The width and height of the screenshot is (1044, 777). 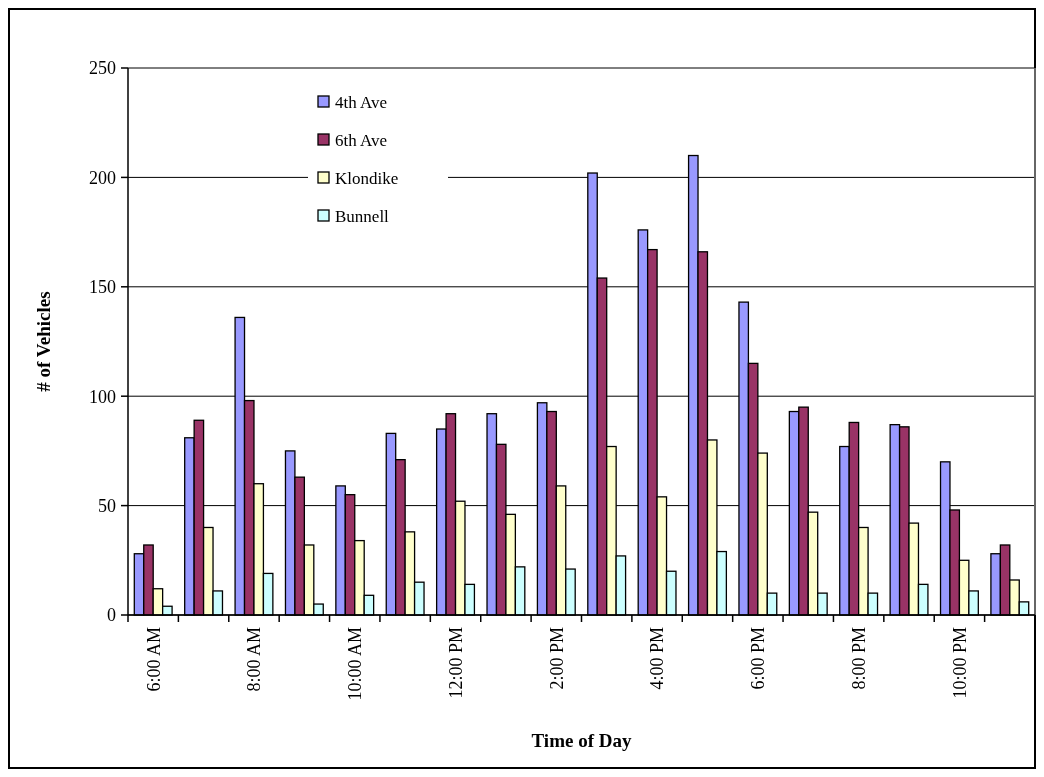 What do you see at coordinates (556, 658) in the screenshot?
I see `x-tick-label: 2:00 PM` at bounding box center [556, 658].